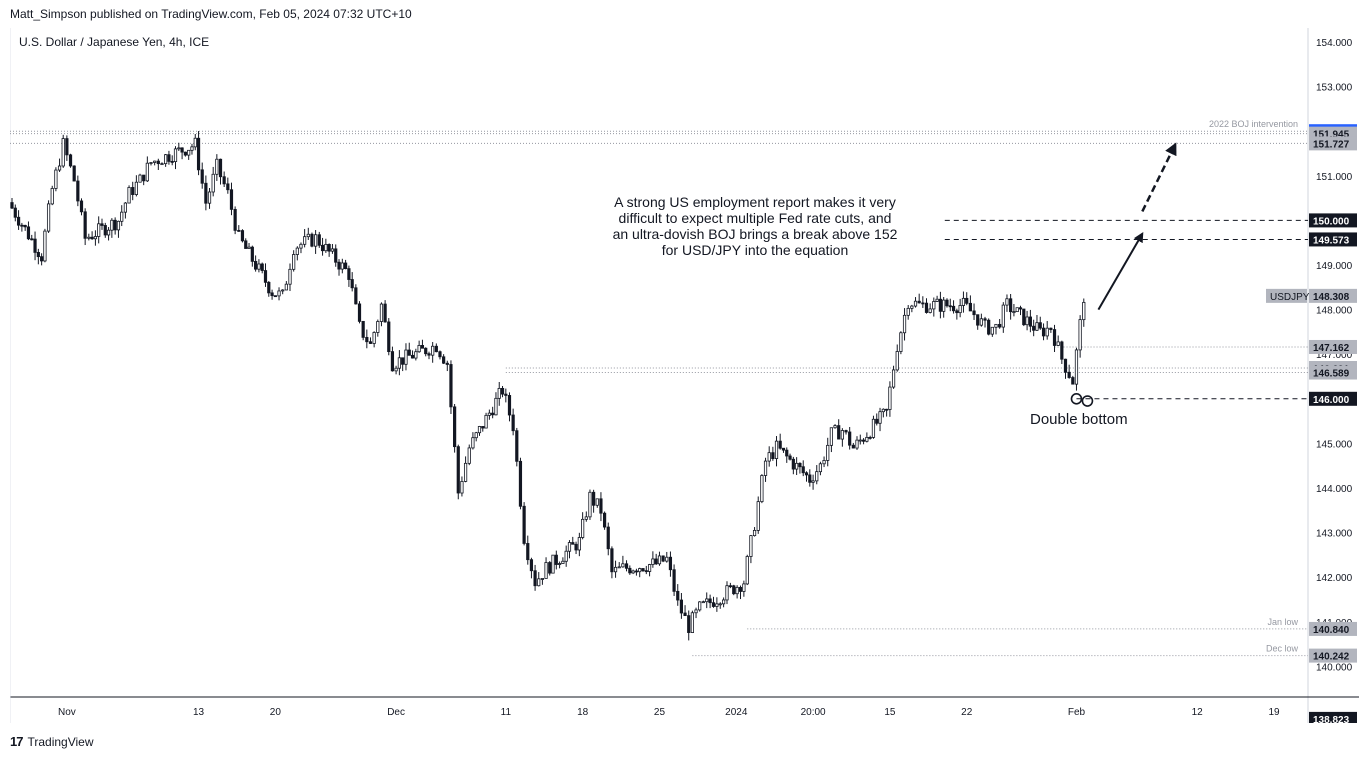 This screenshot has height=759, width=1371. I want to click on annotation-line: for USD/JPY into the equation, so click(755, 250).